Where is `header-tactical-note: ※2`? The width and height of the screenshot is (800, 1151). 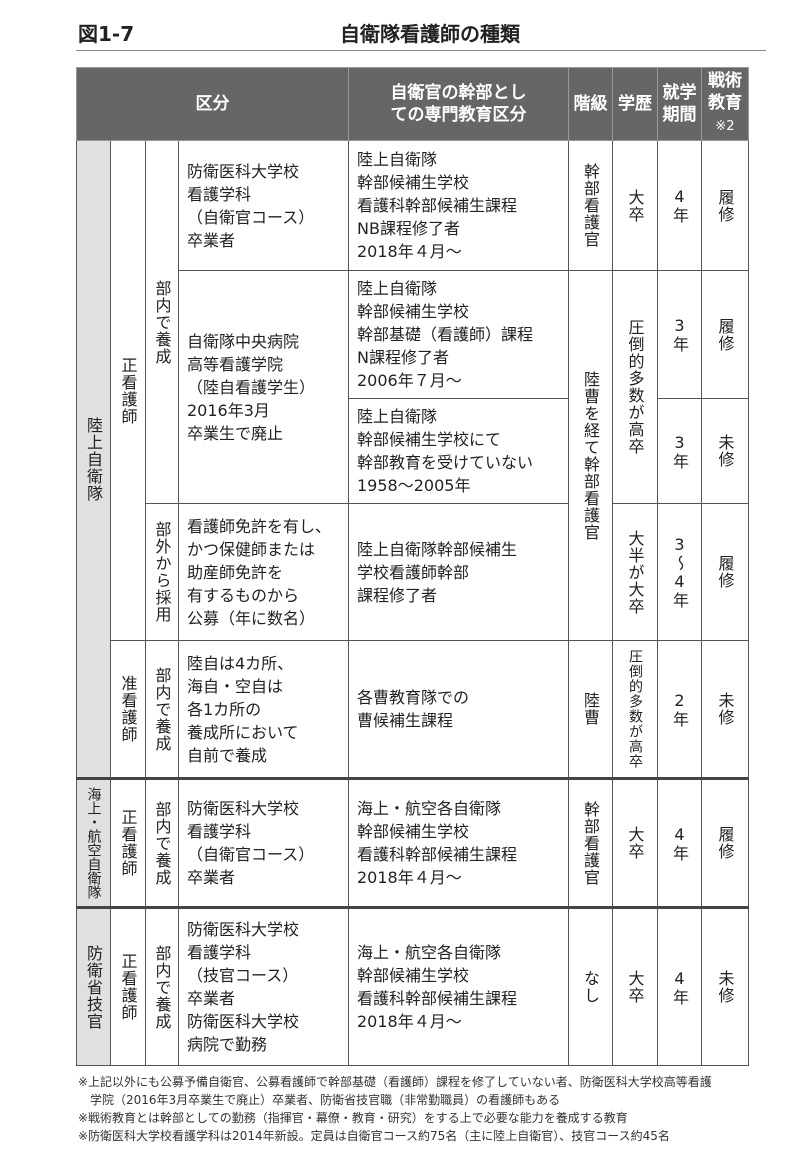
header-tactical-note: ※2 is located at coordinates (725, 126).